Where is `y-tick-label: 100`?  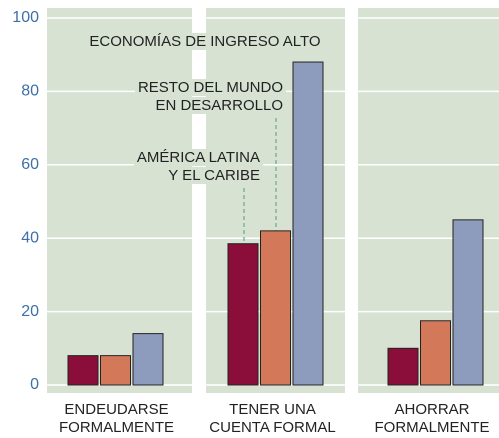
y-tick-label: 100 is located at coordinates (25, 17).